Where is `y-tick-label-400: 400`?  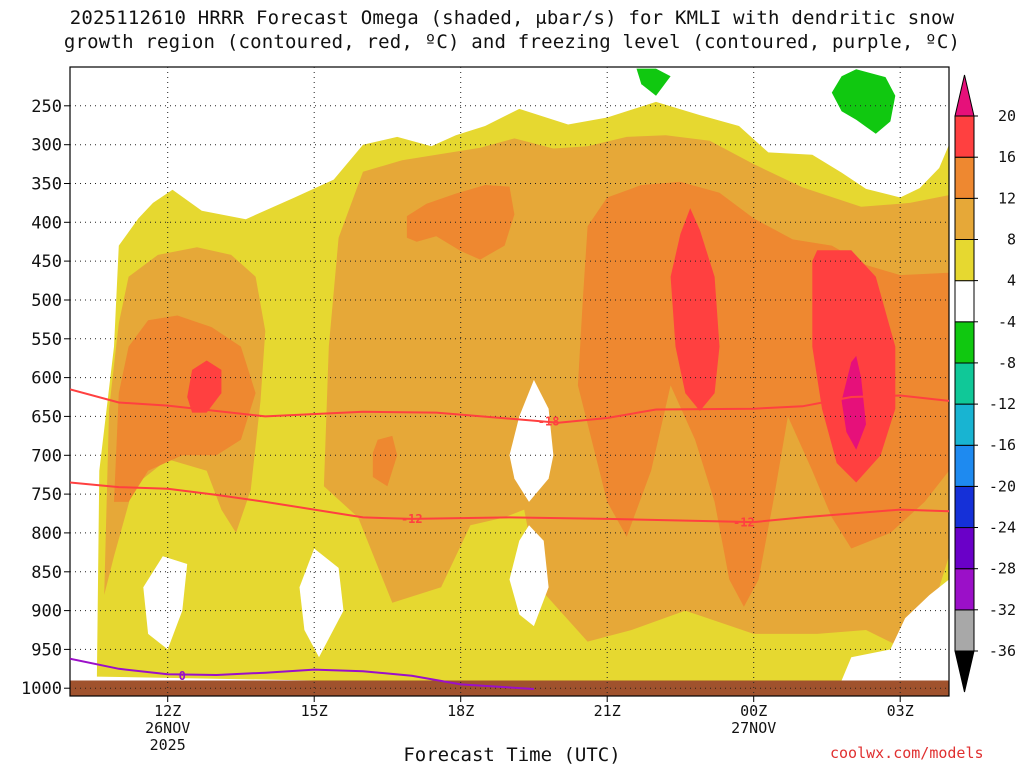
y-tick-label-400: 400 is located at coordinates (46, 223).